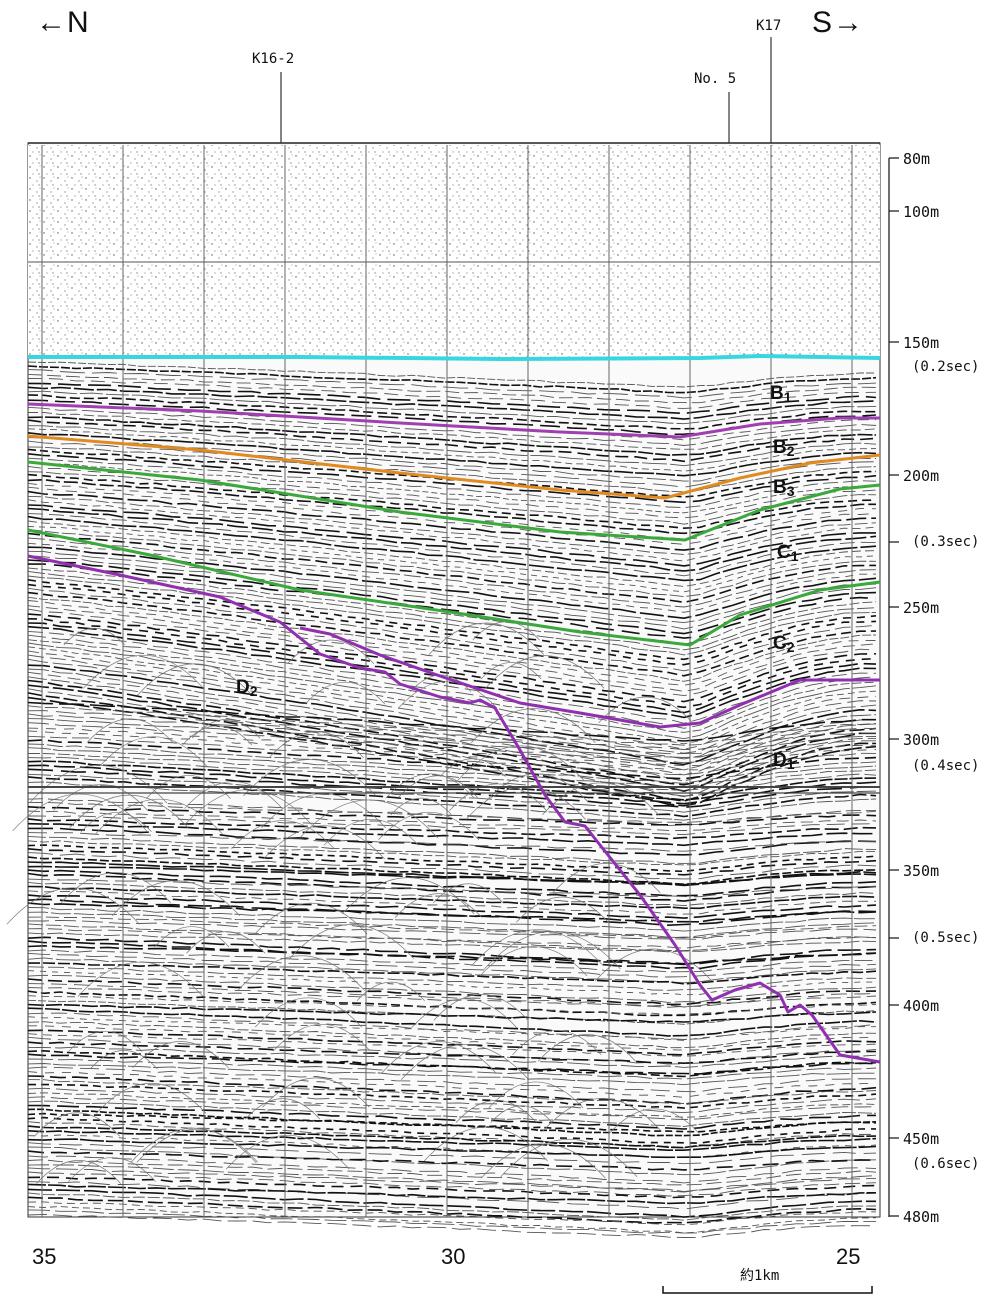 The height and width of the screenshot is (1301, 994). Describe the element at coordinates (921, 1006) in the screenshot. I see `depth-label-400: 400m` at that location.